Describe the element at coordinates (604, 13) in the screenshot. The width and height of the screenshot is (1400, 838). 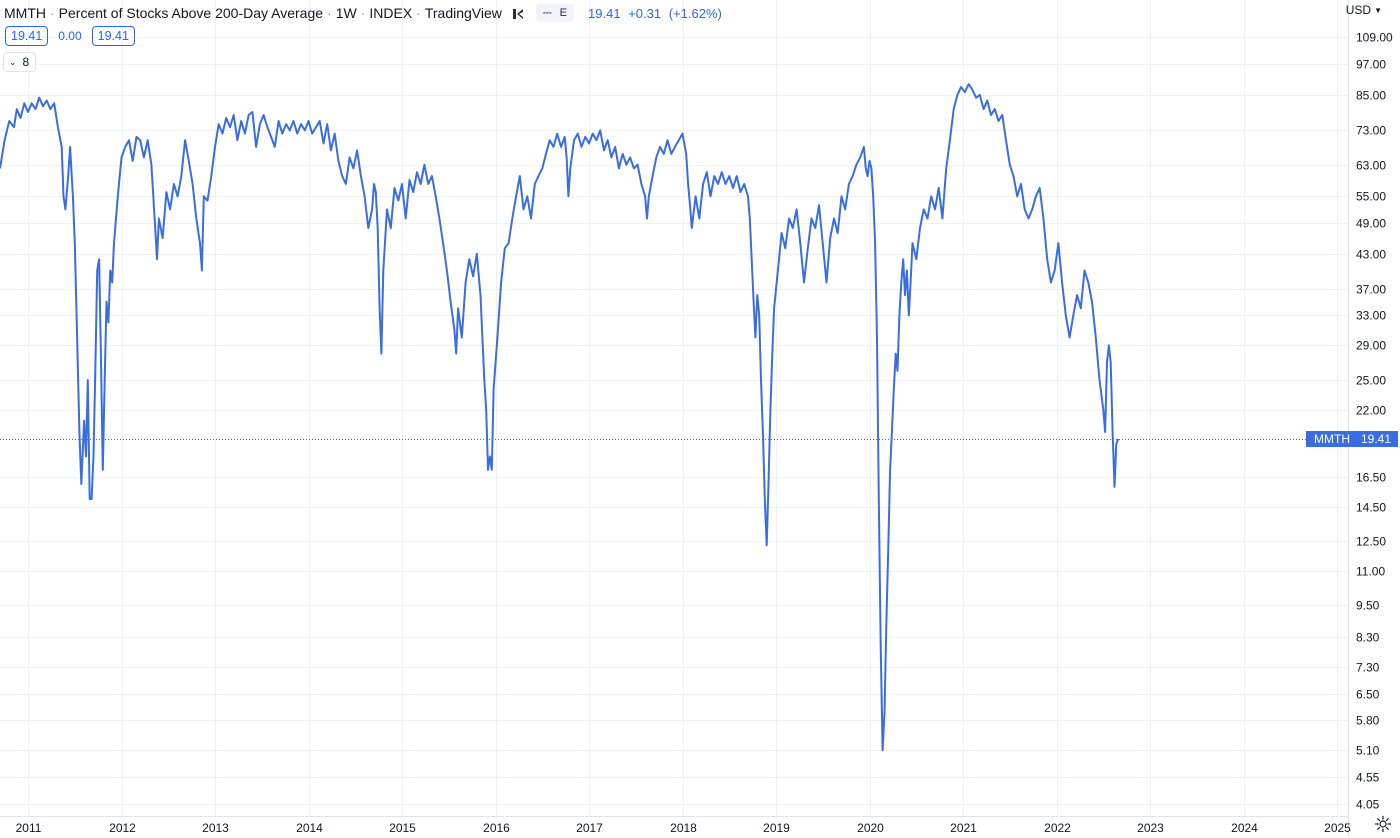
I see `last-value: 19.41` at that location.